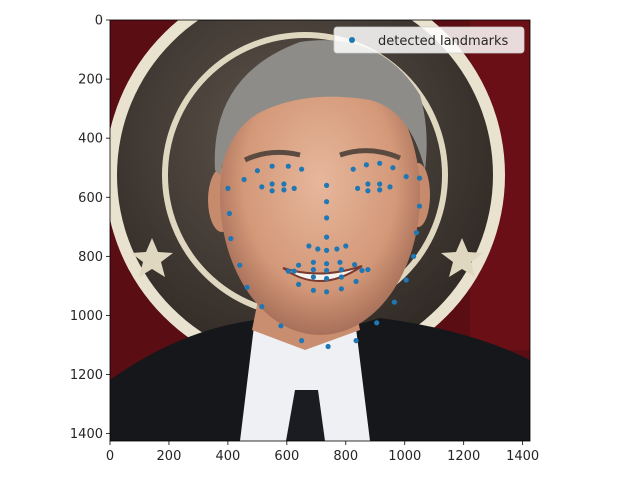 This screenshot has height=480, width=640. What do you see at coordinates (322, 273) in the screenshot?
I see `mouth` at bounding box center [322, 273].